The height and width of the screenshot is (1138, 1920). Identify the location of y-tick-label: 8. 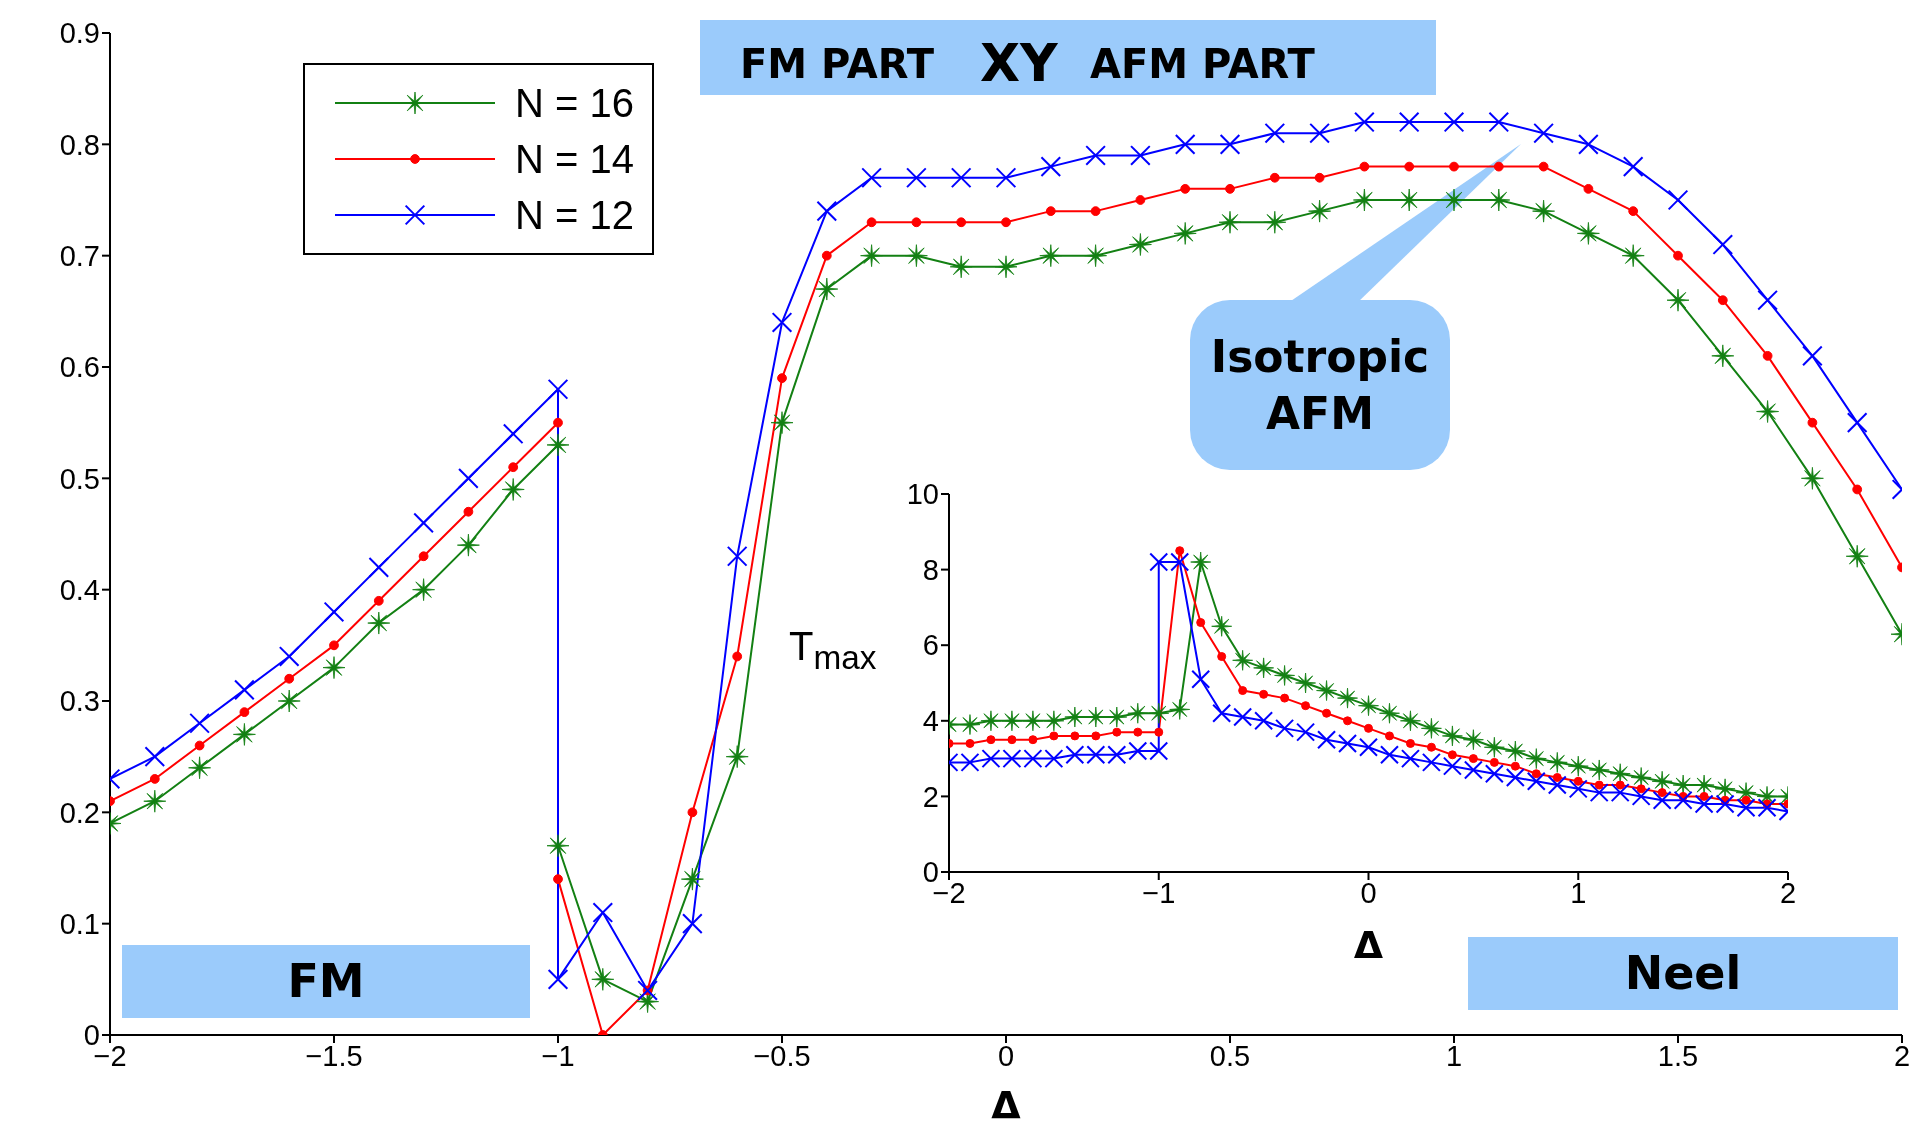
(930, 569).